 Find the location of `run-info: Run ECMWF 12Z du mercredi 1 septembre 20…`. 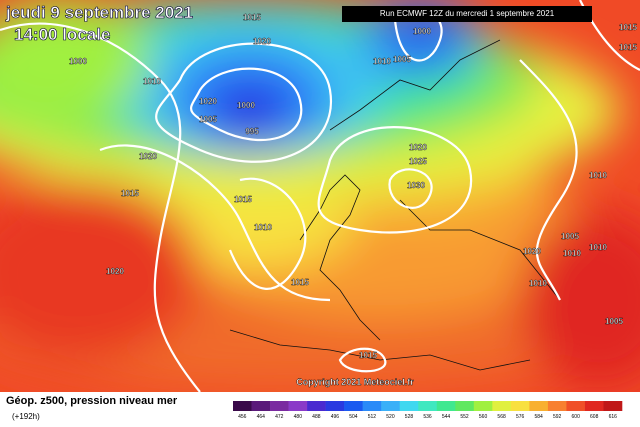

run-info: Run ECMWF 12Z du mercredi 1 septembre 20… is located at coordinates (467, 13).